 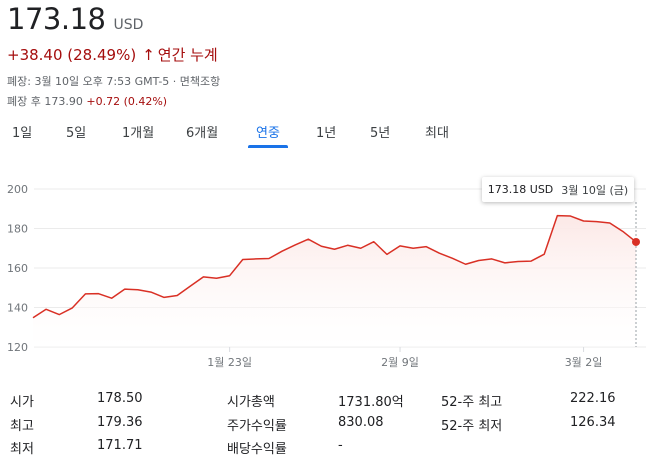 I want to click on tab-1y: 1년, so click(x=326, y=131).